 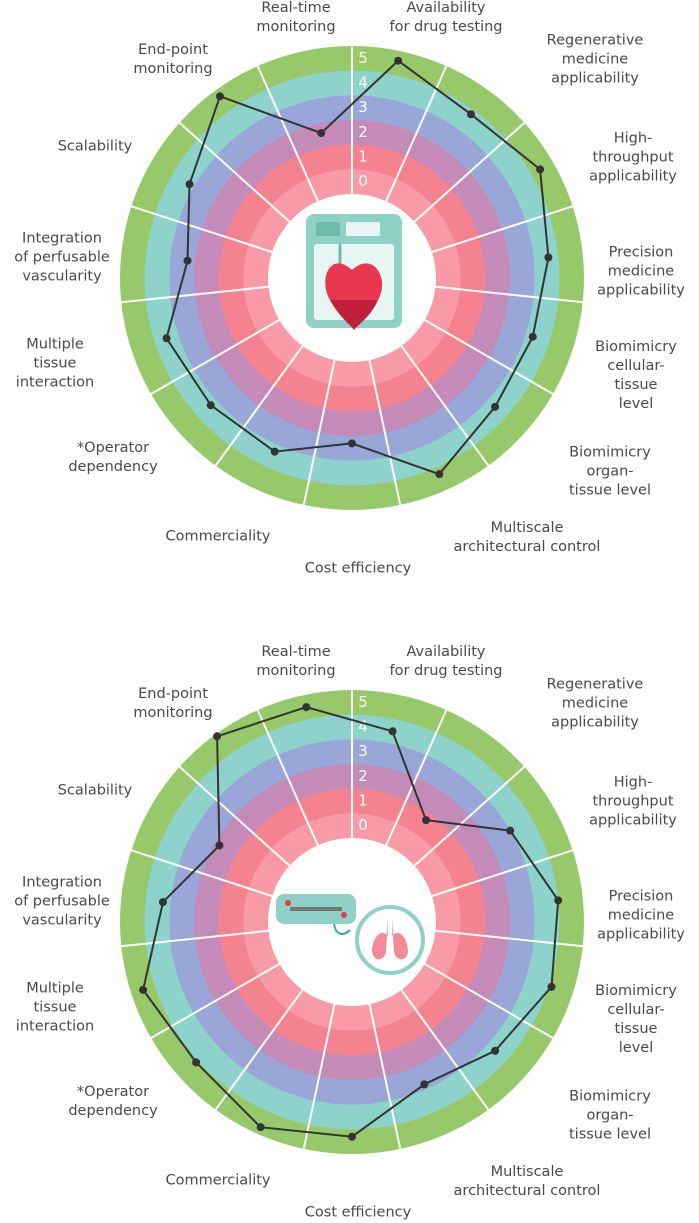 I want to click on axis-label: Biomimicry cellular-tissue level, so click(x=636, y=1019).